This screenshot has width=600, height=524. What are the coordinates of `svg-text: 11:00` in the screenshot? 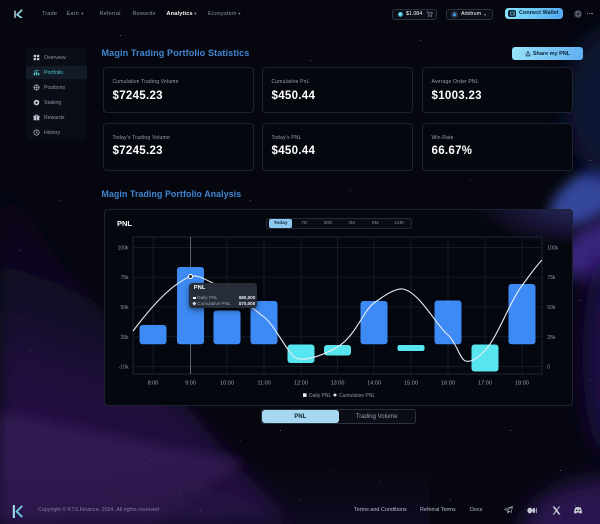 It's located at (264, 384).